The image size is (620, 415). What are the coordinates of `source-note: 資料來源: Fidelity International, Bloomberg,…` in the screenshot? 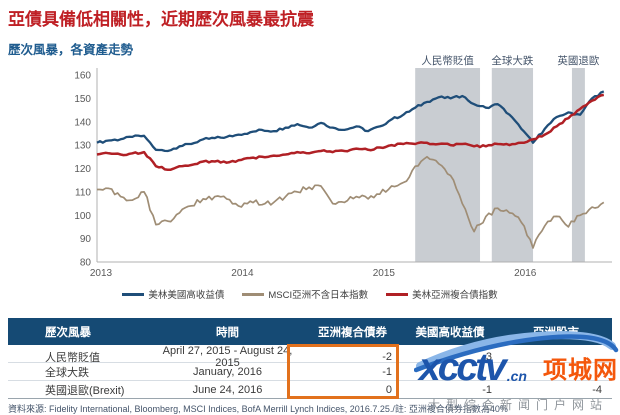 It's located at (258, 409).